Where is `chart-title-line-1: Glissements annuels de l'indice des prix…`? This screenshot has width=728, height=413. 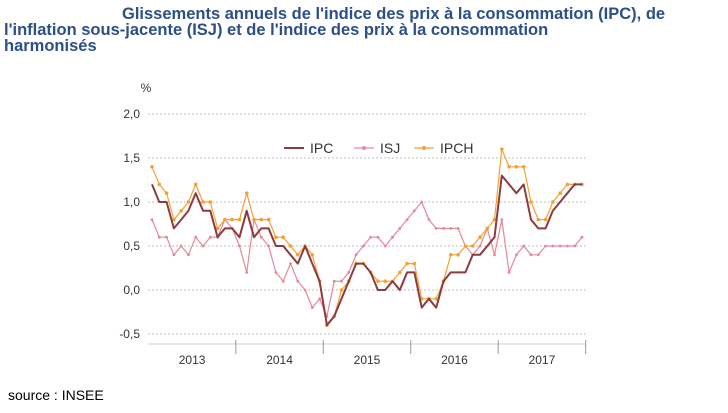
chart-title-line-1: Glissements annuels de l'indice des prix… is located at coordinates (394, 14).